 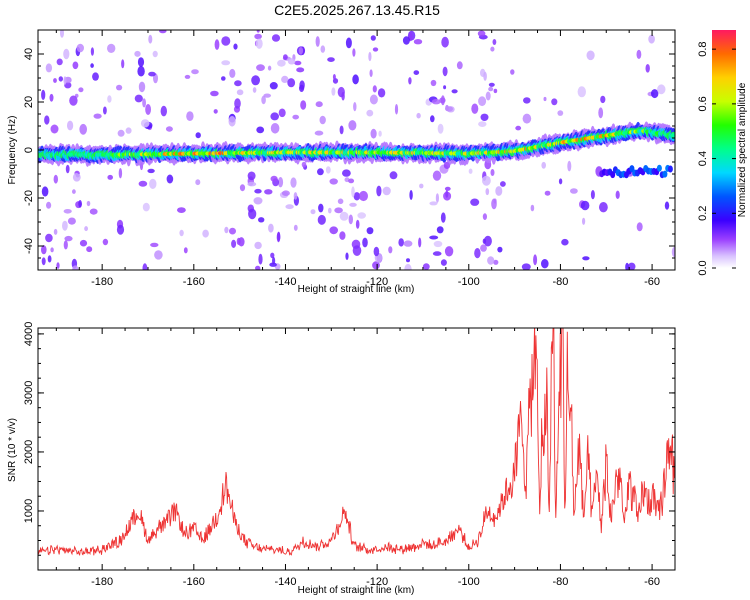 What do you see at coordinates (377, 282) in the screenshot?
I see `x-tick-label: -120` at bounding box center [377, 282].